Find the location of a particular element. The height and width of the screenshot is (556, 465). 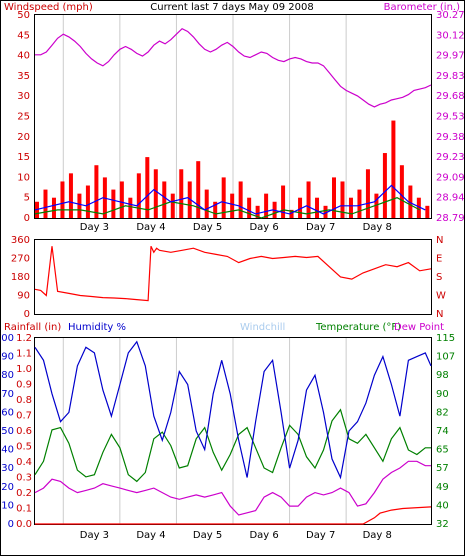

barometer-tick-label: 29.83 is located at coordinates (450, 76).